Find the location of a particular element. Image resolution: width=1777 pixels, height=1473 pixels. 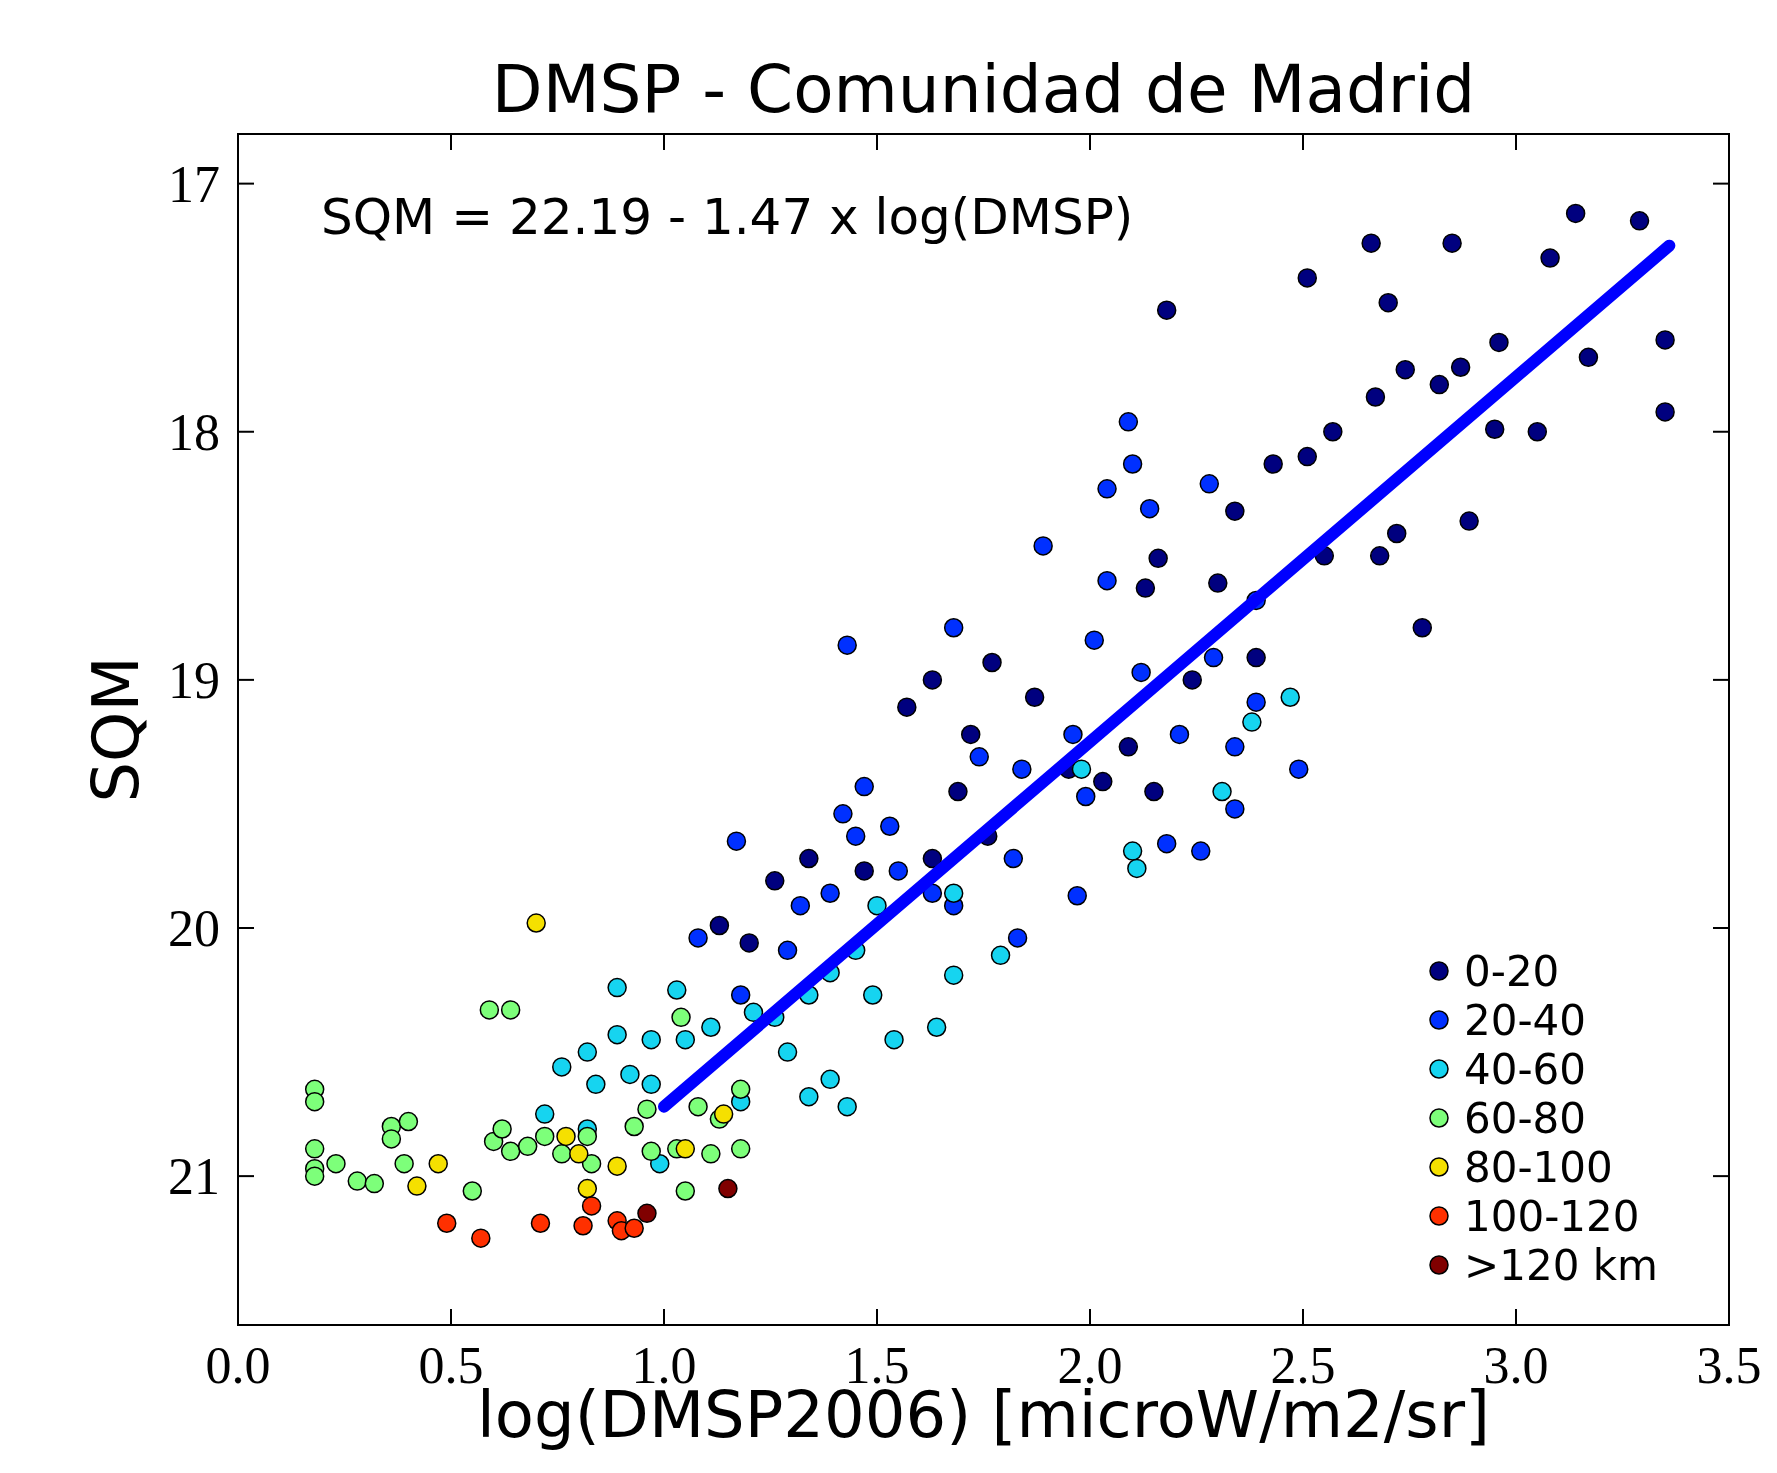

annotation: SQM = 22.19 - 1.47 x log(DMSP) is located at coordinates (727, 217).